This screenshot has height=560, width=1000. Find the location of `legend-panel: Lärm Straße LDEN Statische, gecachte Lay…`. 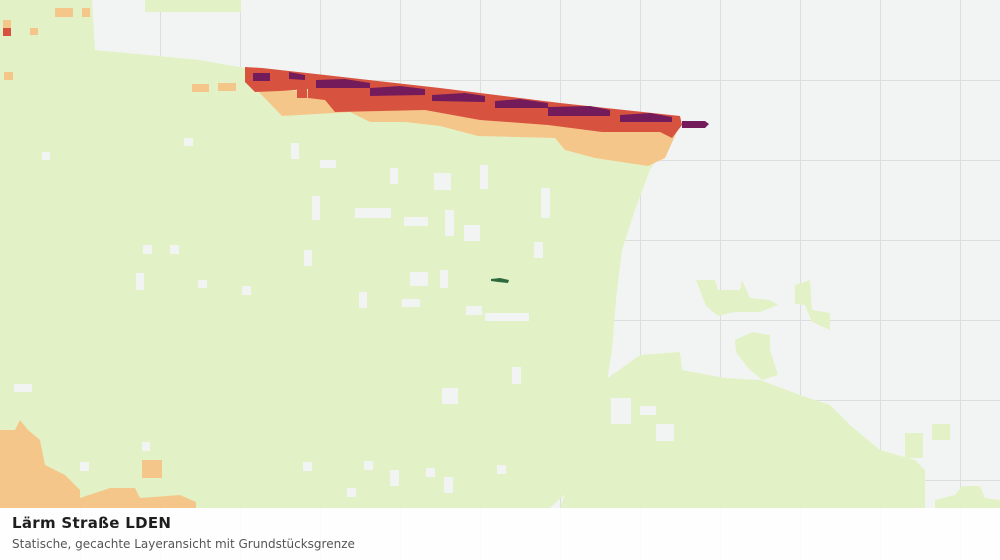

legend-panel: Lärm Straße LDEN Statische, gecachte Lay… is located at coordinates (500, 534).